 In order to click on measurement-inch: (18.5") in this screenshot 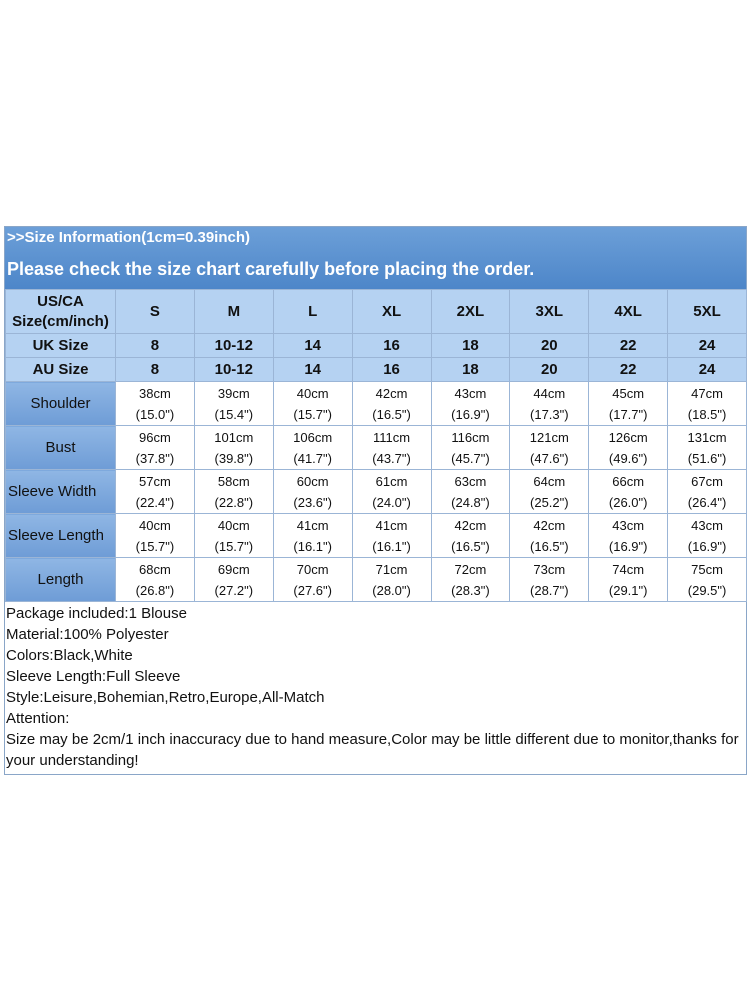, I will do `click(707, 414)`.